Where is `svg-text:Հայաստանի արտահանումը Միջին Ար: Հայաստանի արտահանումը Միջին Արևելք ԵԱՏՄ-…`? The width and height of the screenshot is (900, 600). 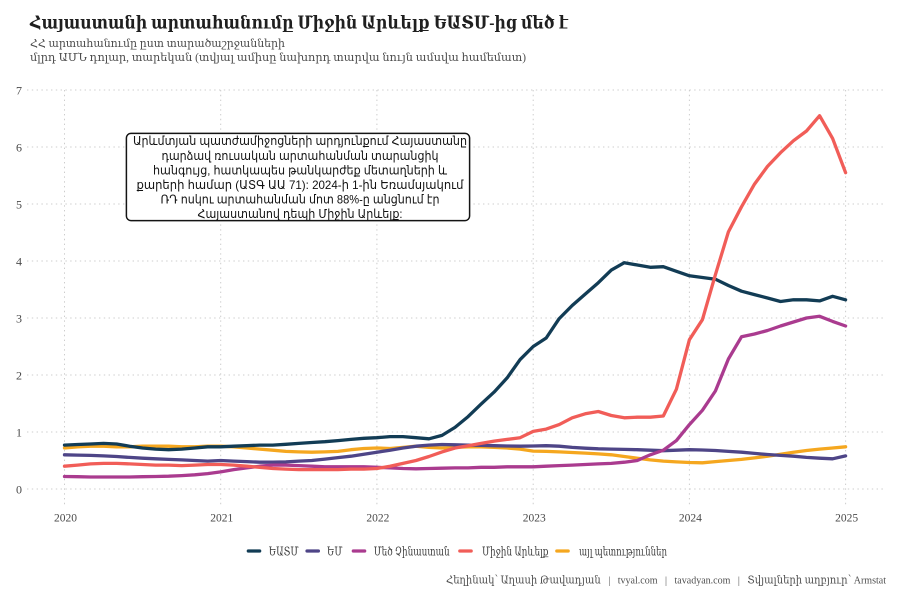 svg-text:Հայաստանի արտահանումը Միջին Ար: Հայաստանի արտահանումը Միջին Արևելք ԵԱՏՄ-… is located at coordinates (298, 23).